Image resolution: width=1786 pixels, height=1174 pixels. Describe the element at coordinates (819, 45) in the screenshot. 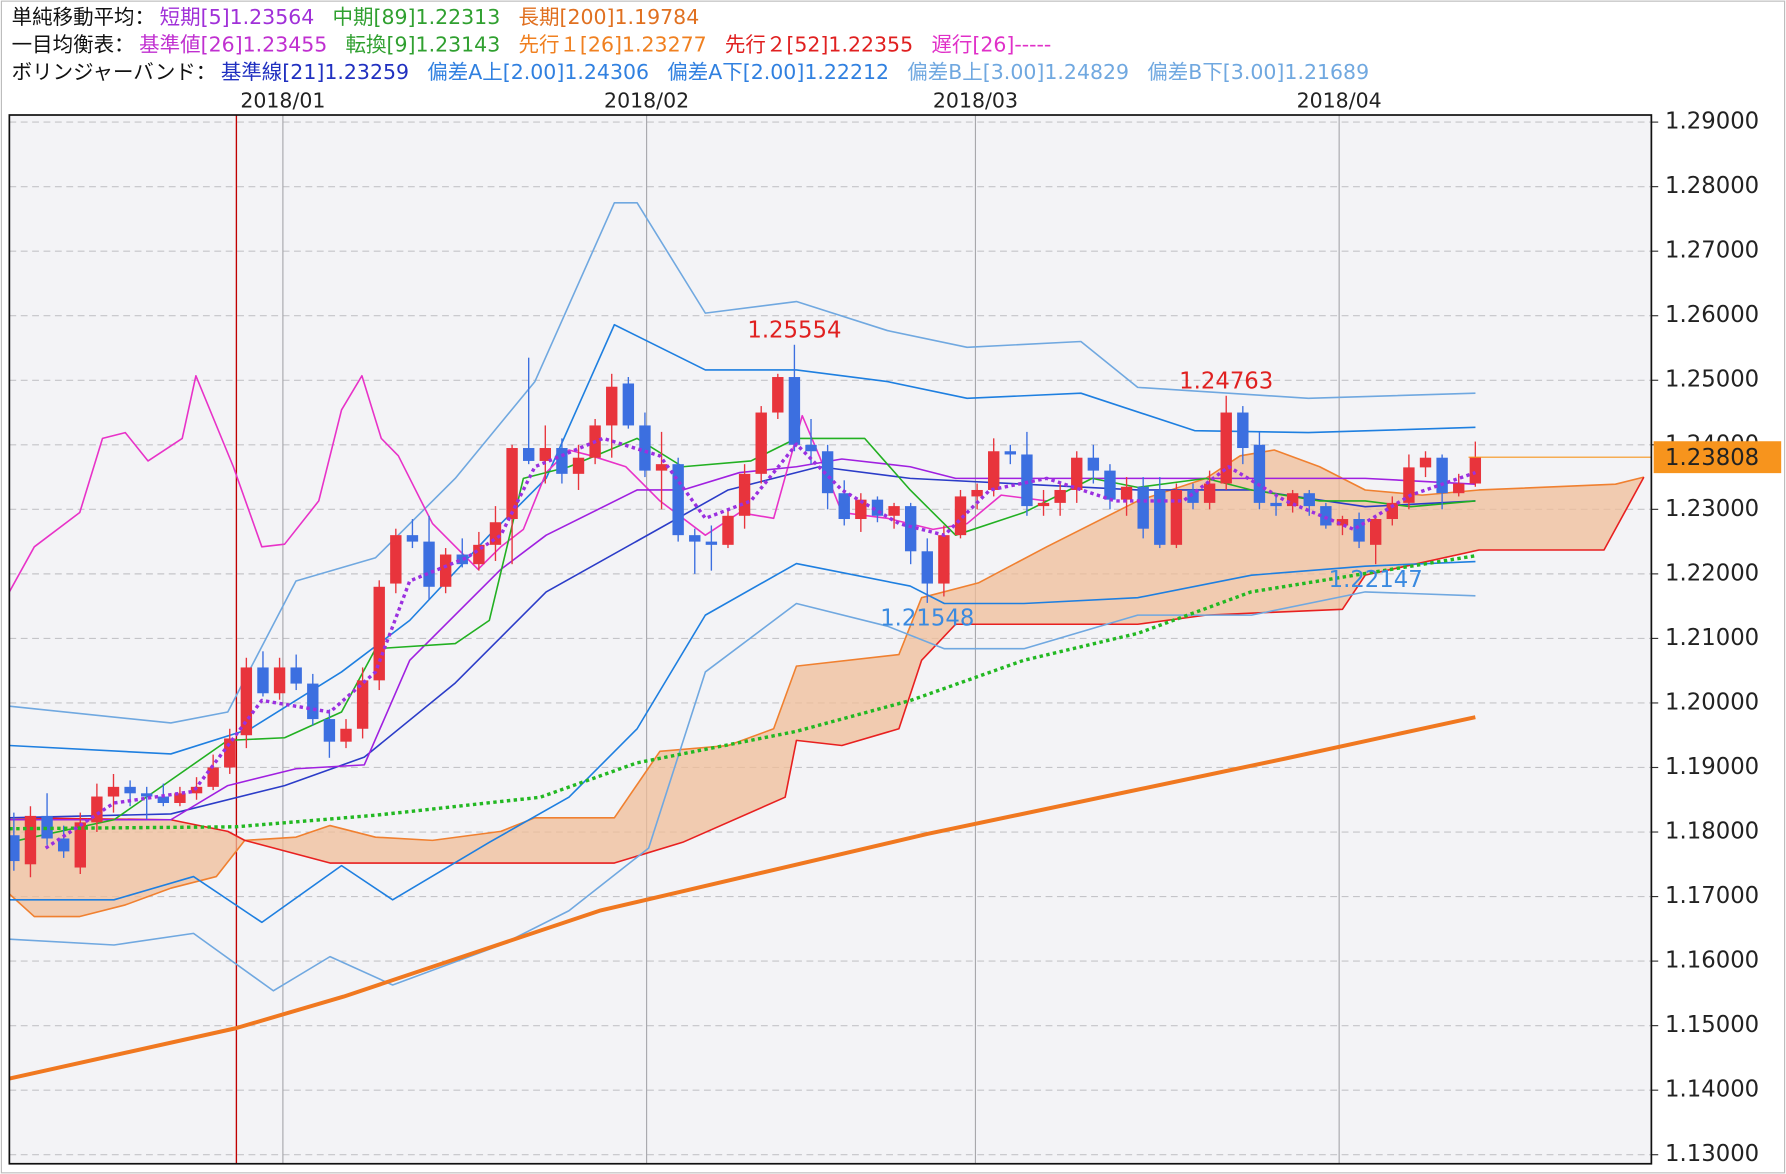

I see `legend-entry: 先行２[52]1.22355` at that location.